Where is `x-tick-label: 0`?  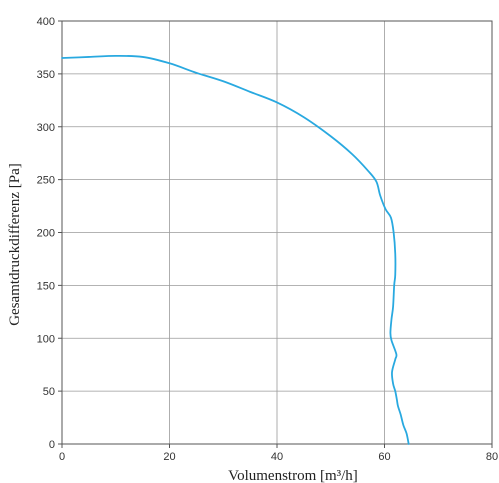 x-tick-label: 0 is located at coordinates (62, 457).